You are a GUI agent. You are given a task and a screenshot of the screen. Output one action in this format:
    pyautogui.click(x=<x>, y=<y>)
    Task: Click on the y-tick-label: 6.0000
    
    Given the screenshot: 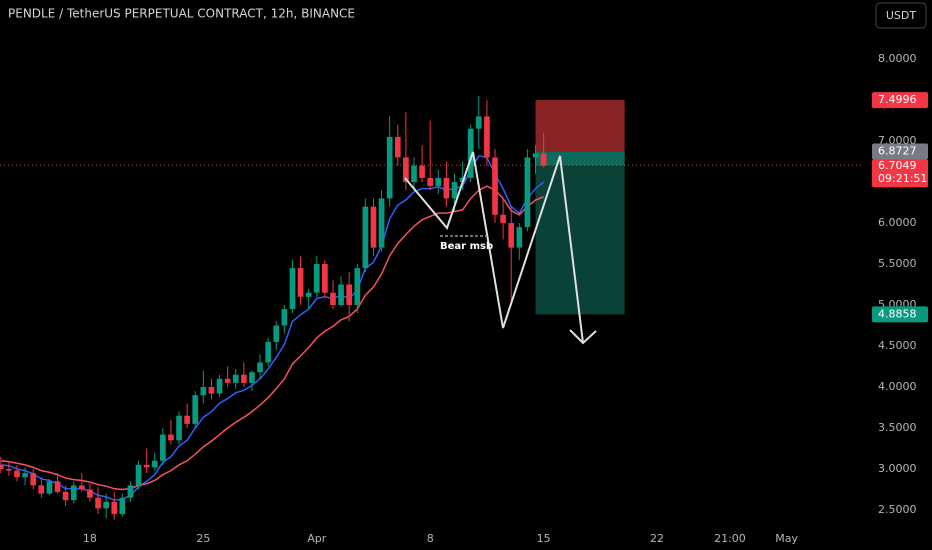 What is the action you would take?
    pyautogui.click(x=897, y=222)
    